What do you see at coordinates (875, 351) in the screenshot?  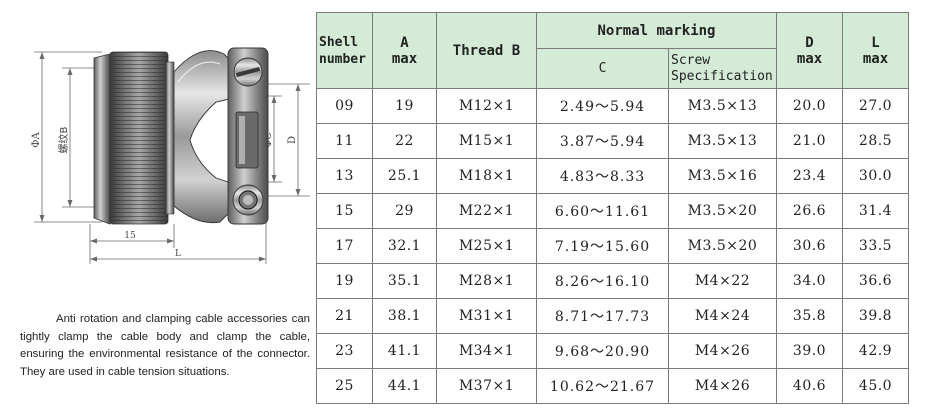 I see `cell-l: 42.9` at bounding box center [875, 351].